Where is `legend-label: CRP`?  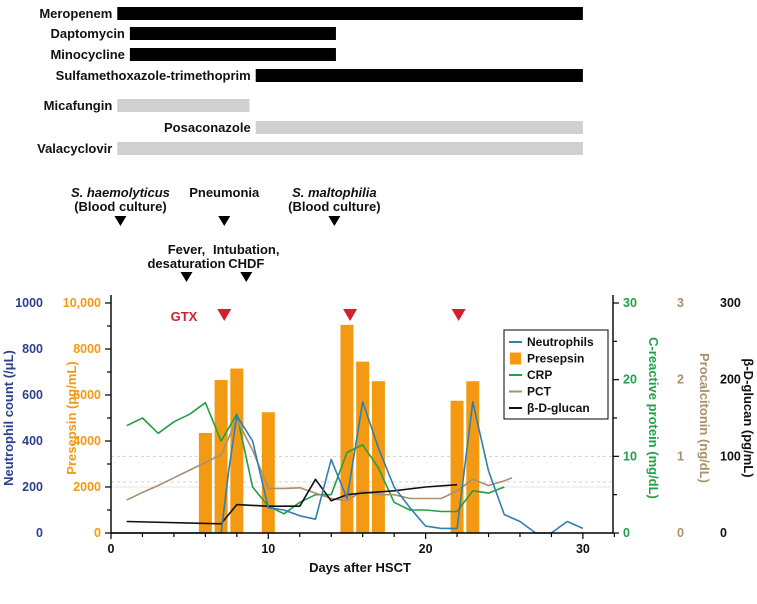 legend-label: CRP is located at coordinates (539, 375).